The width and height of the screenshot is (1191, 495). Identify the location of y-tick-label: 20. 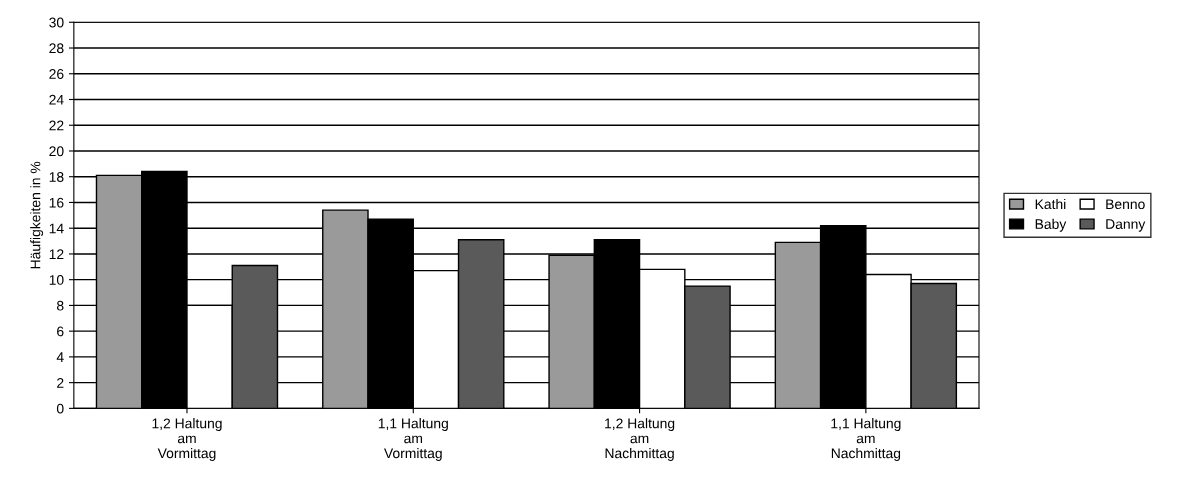
(56, 151).